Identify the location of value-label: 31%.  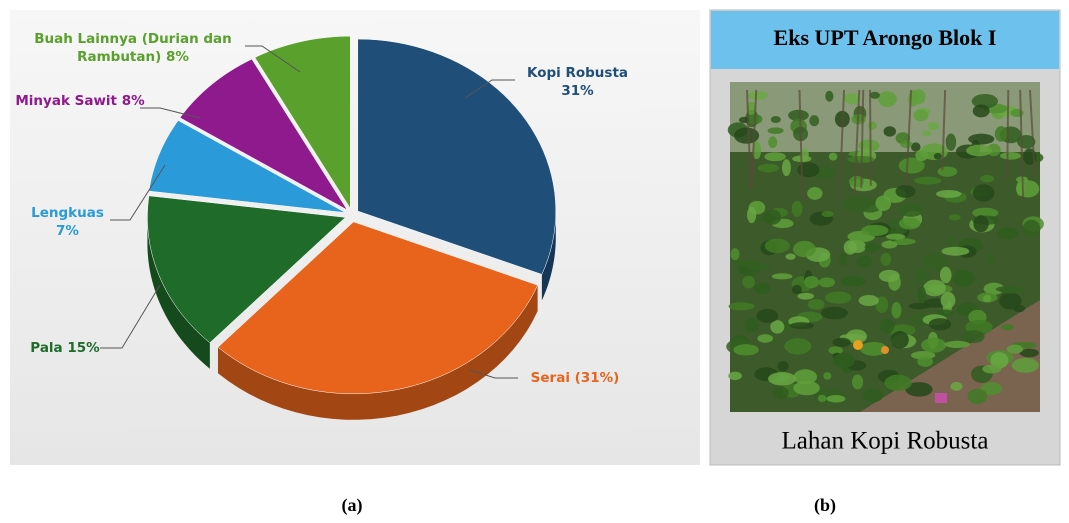
(577, 91).